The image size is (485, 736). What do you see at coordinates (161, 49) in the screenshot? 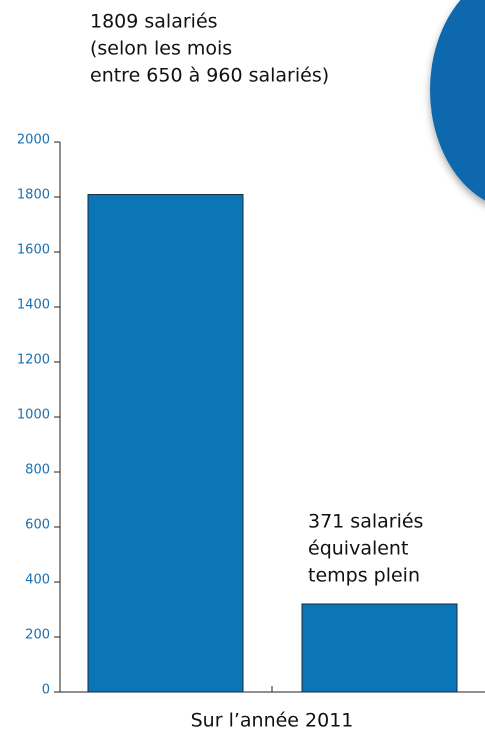
I see `annotation: (selon les mois` at bounding box center [161, 49].